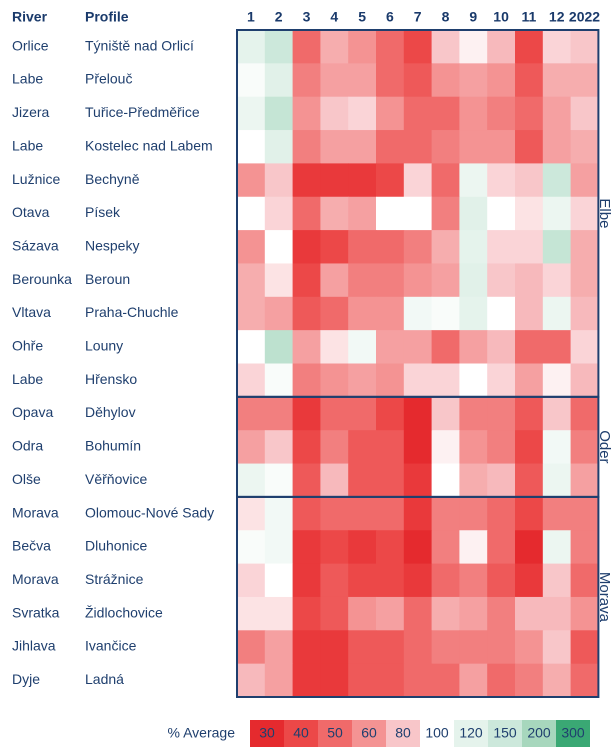 The width and height of the screenshot is (613, 752). What do you see at coordinates (31, 112) in the screenshot?
I see `river-label: Jizera` at bounding box center [31, 112].